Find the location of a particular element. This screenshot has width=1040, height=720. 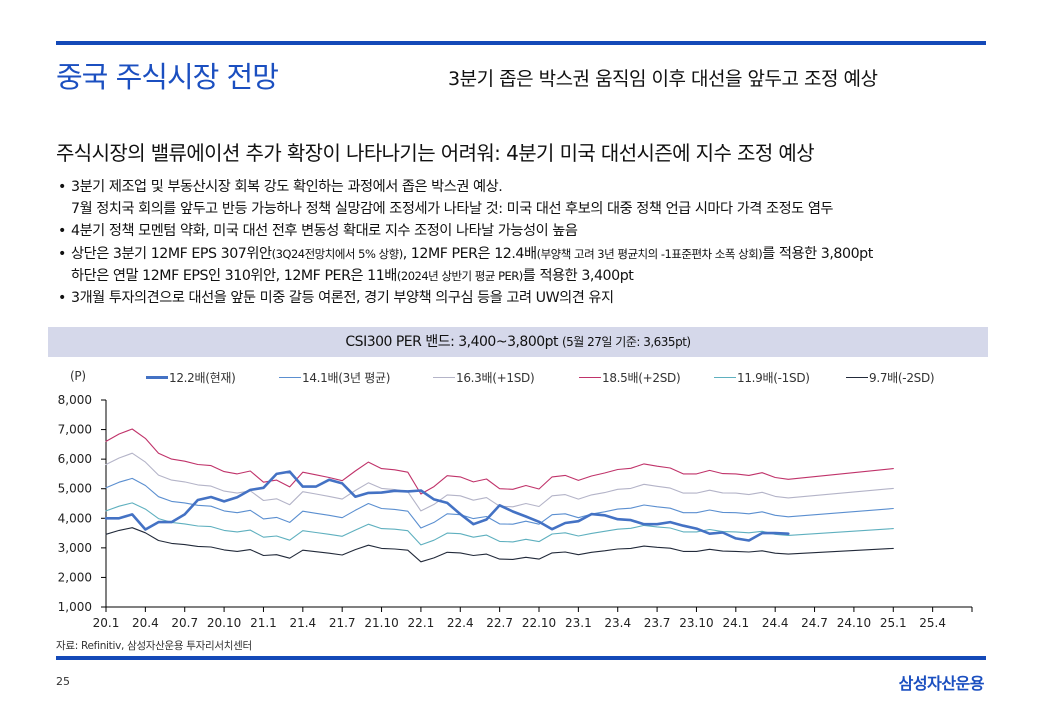

x-tick-label: 20.10 is located at coordinates (224, 623).